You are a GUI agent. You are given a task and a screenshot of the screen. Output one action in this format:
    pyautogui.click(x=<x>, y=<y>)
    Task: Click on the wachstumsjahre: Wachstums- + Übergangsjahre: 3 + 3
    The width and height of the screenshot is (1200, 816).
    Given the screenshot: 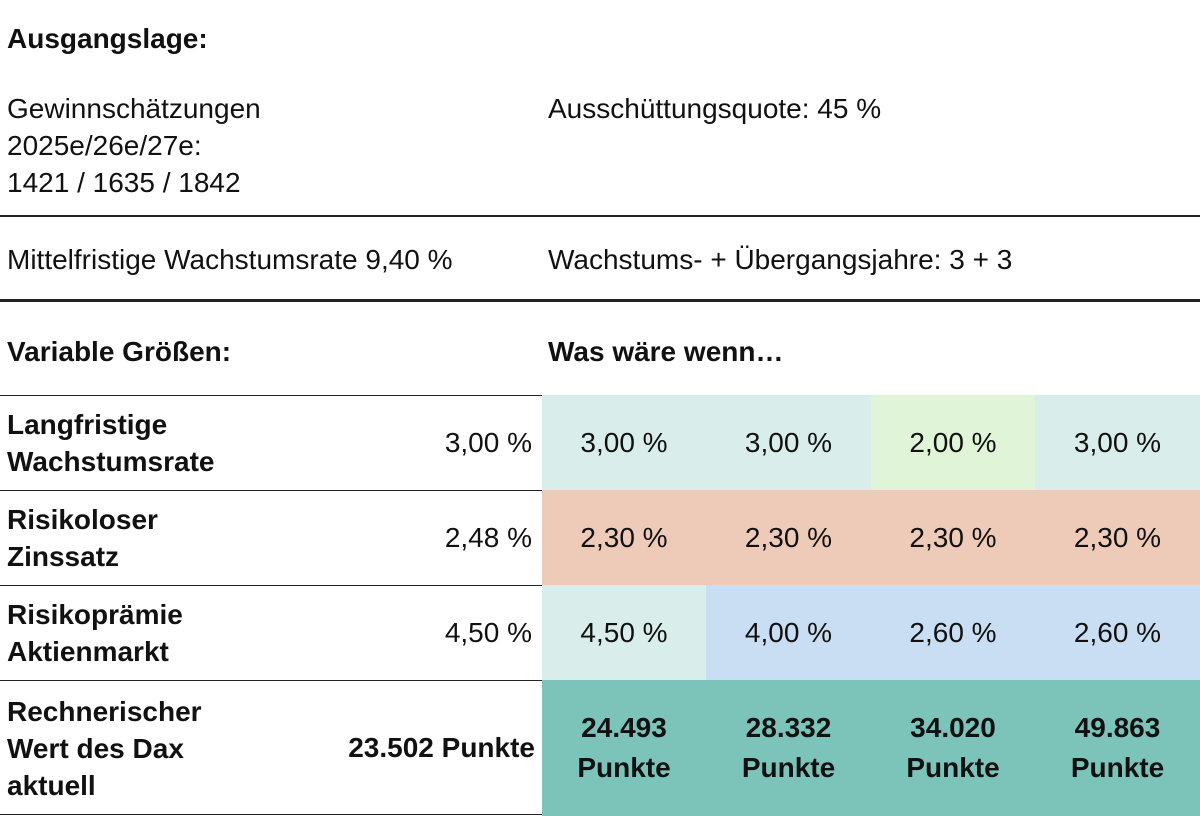 What is the action you would take?
    pyautogui.click(x=780, y=259)
    